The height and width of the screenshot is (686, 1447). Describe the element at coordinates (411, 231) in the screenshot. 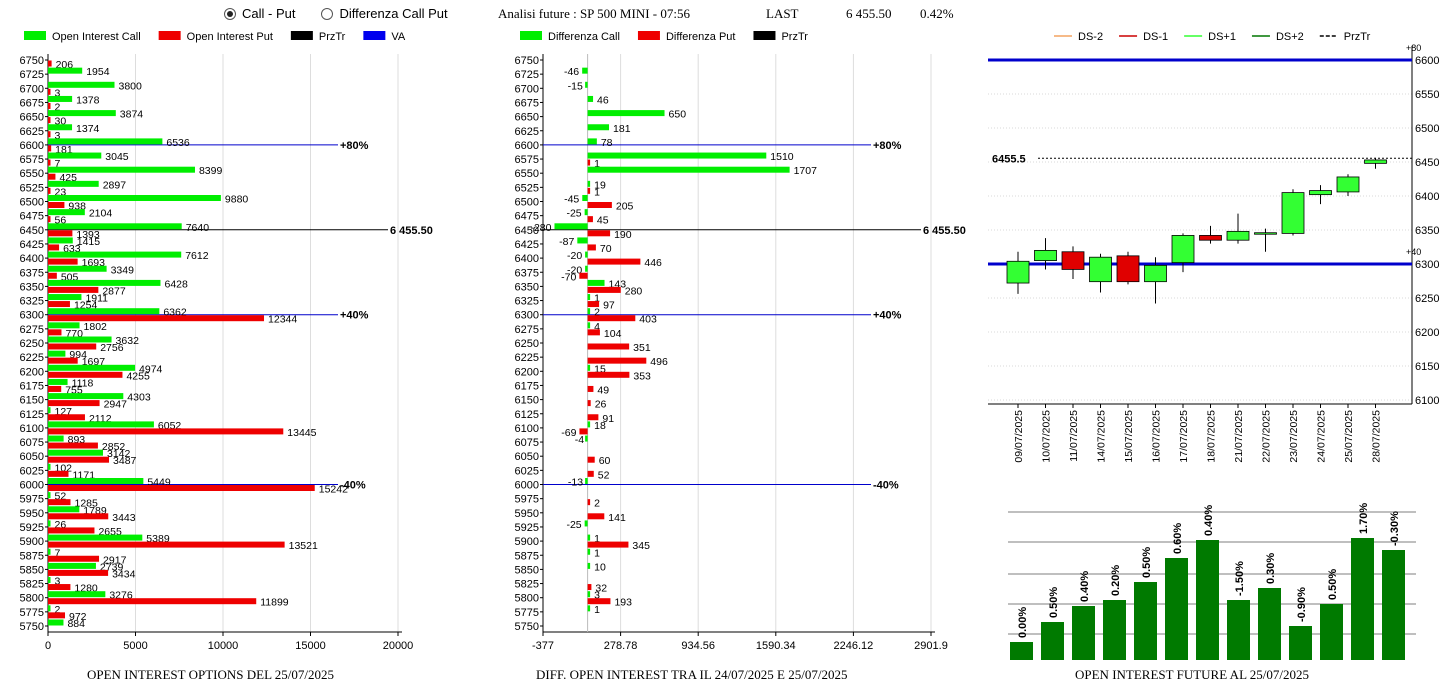

I see `reference-label: 6 455.50` at that location.